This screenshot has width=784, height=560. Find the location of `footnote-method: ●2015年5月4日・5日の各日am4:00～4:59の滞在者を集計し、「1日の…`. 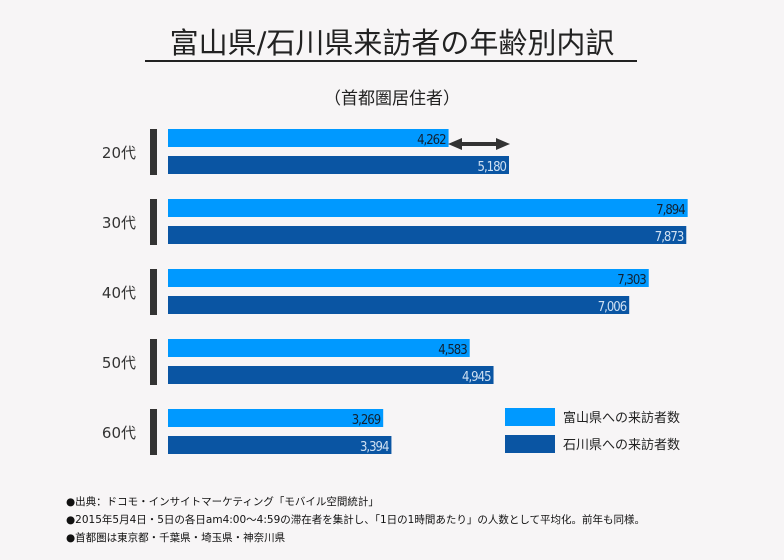

footnote-method: ●2015年5月4日・5日の各日am4:00～4:59の滞在者を集計し、「1日の… is located at coordinates (356, 520).